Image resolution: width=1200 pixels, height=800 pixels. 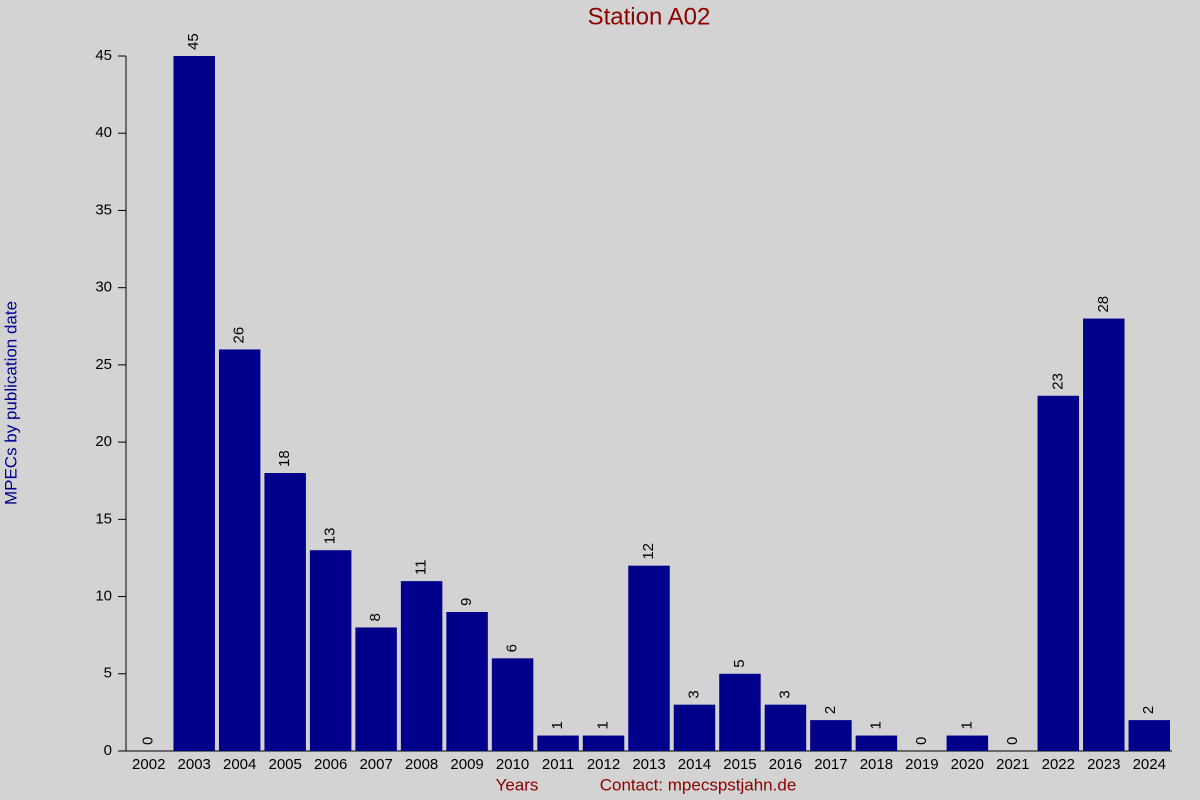 I want to click on y-tick-label: 40, so click(x=103, y=132).